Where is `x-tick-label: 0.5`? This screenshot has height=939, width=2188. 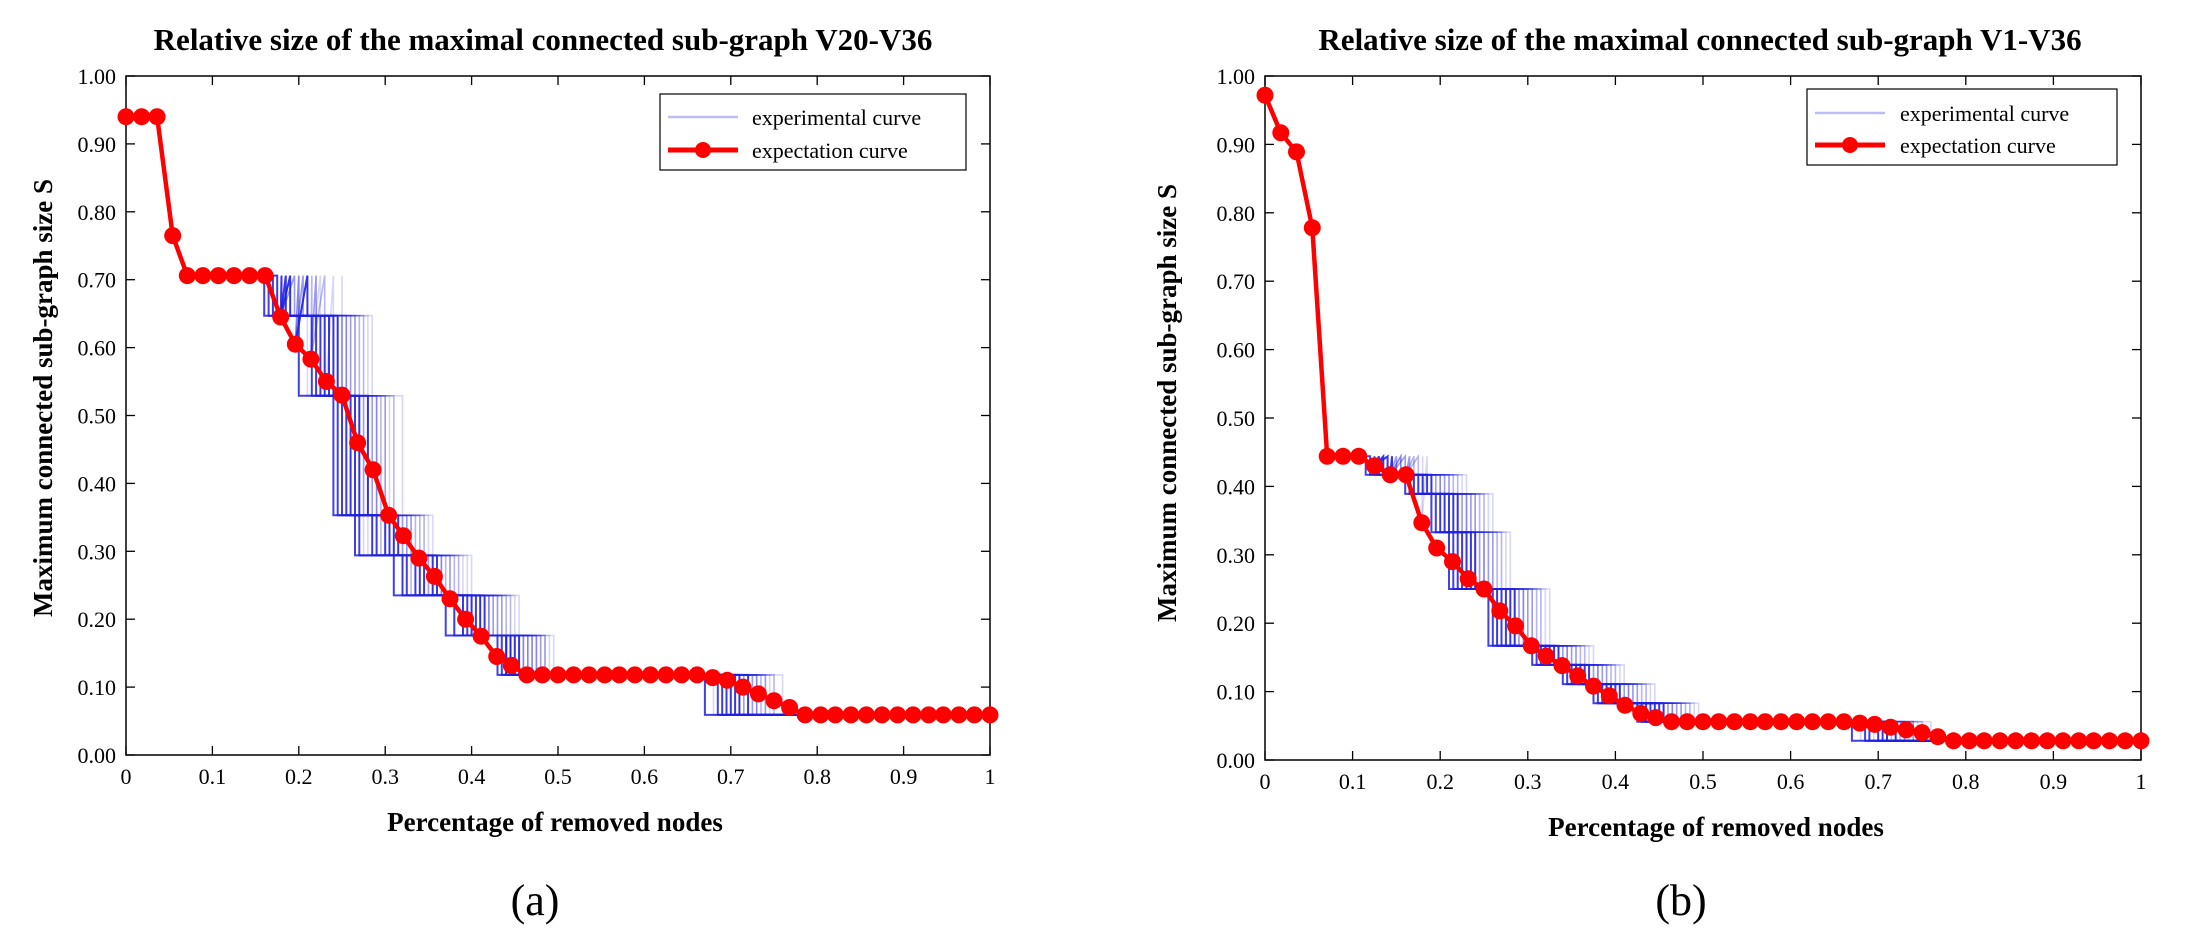 x-tick-label: 0.5 is located at coordinates (558, 776).